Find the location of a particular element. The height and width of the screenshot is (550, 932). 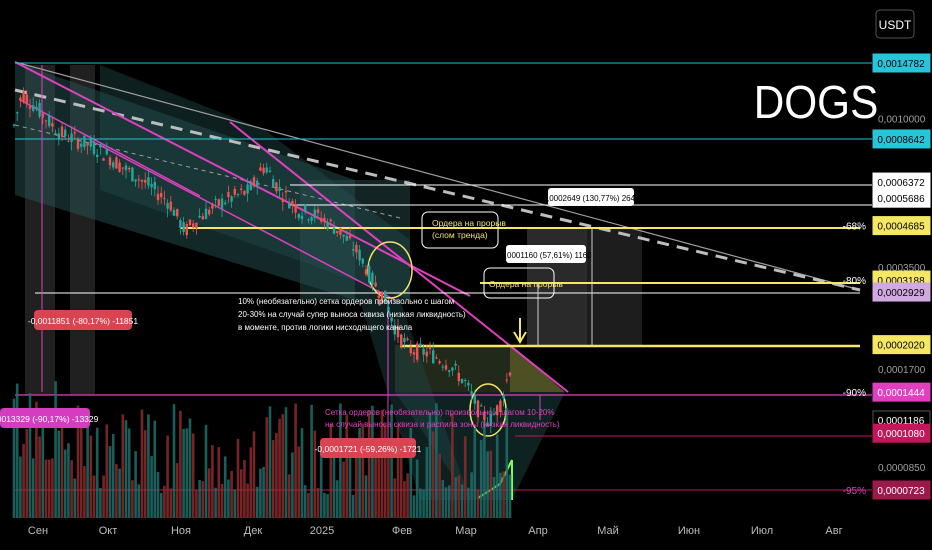

x-tick-label: Ноя is located at coordinates (181, 531).